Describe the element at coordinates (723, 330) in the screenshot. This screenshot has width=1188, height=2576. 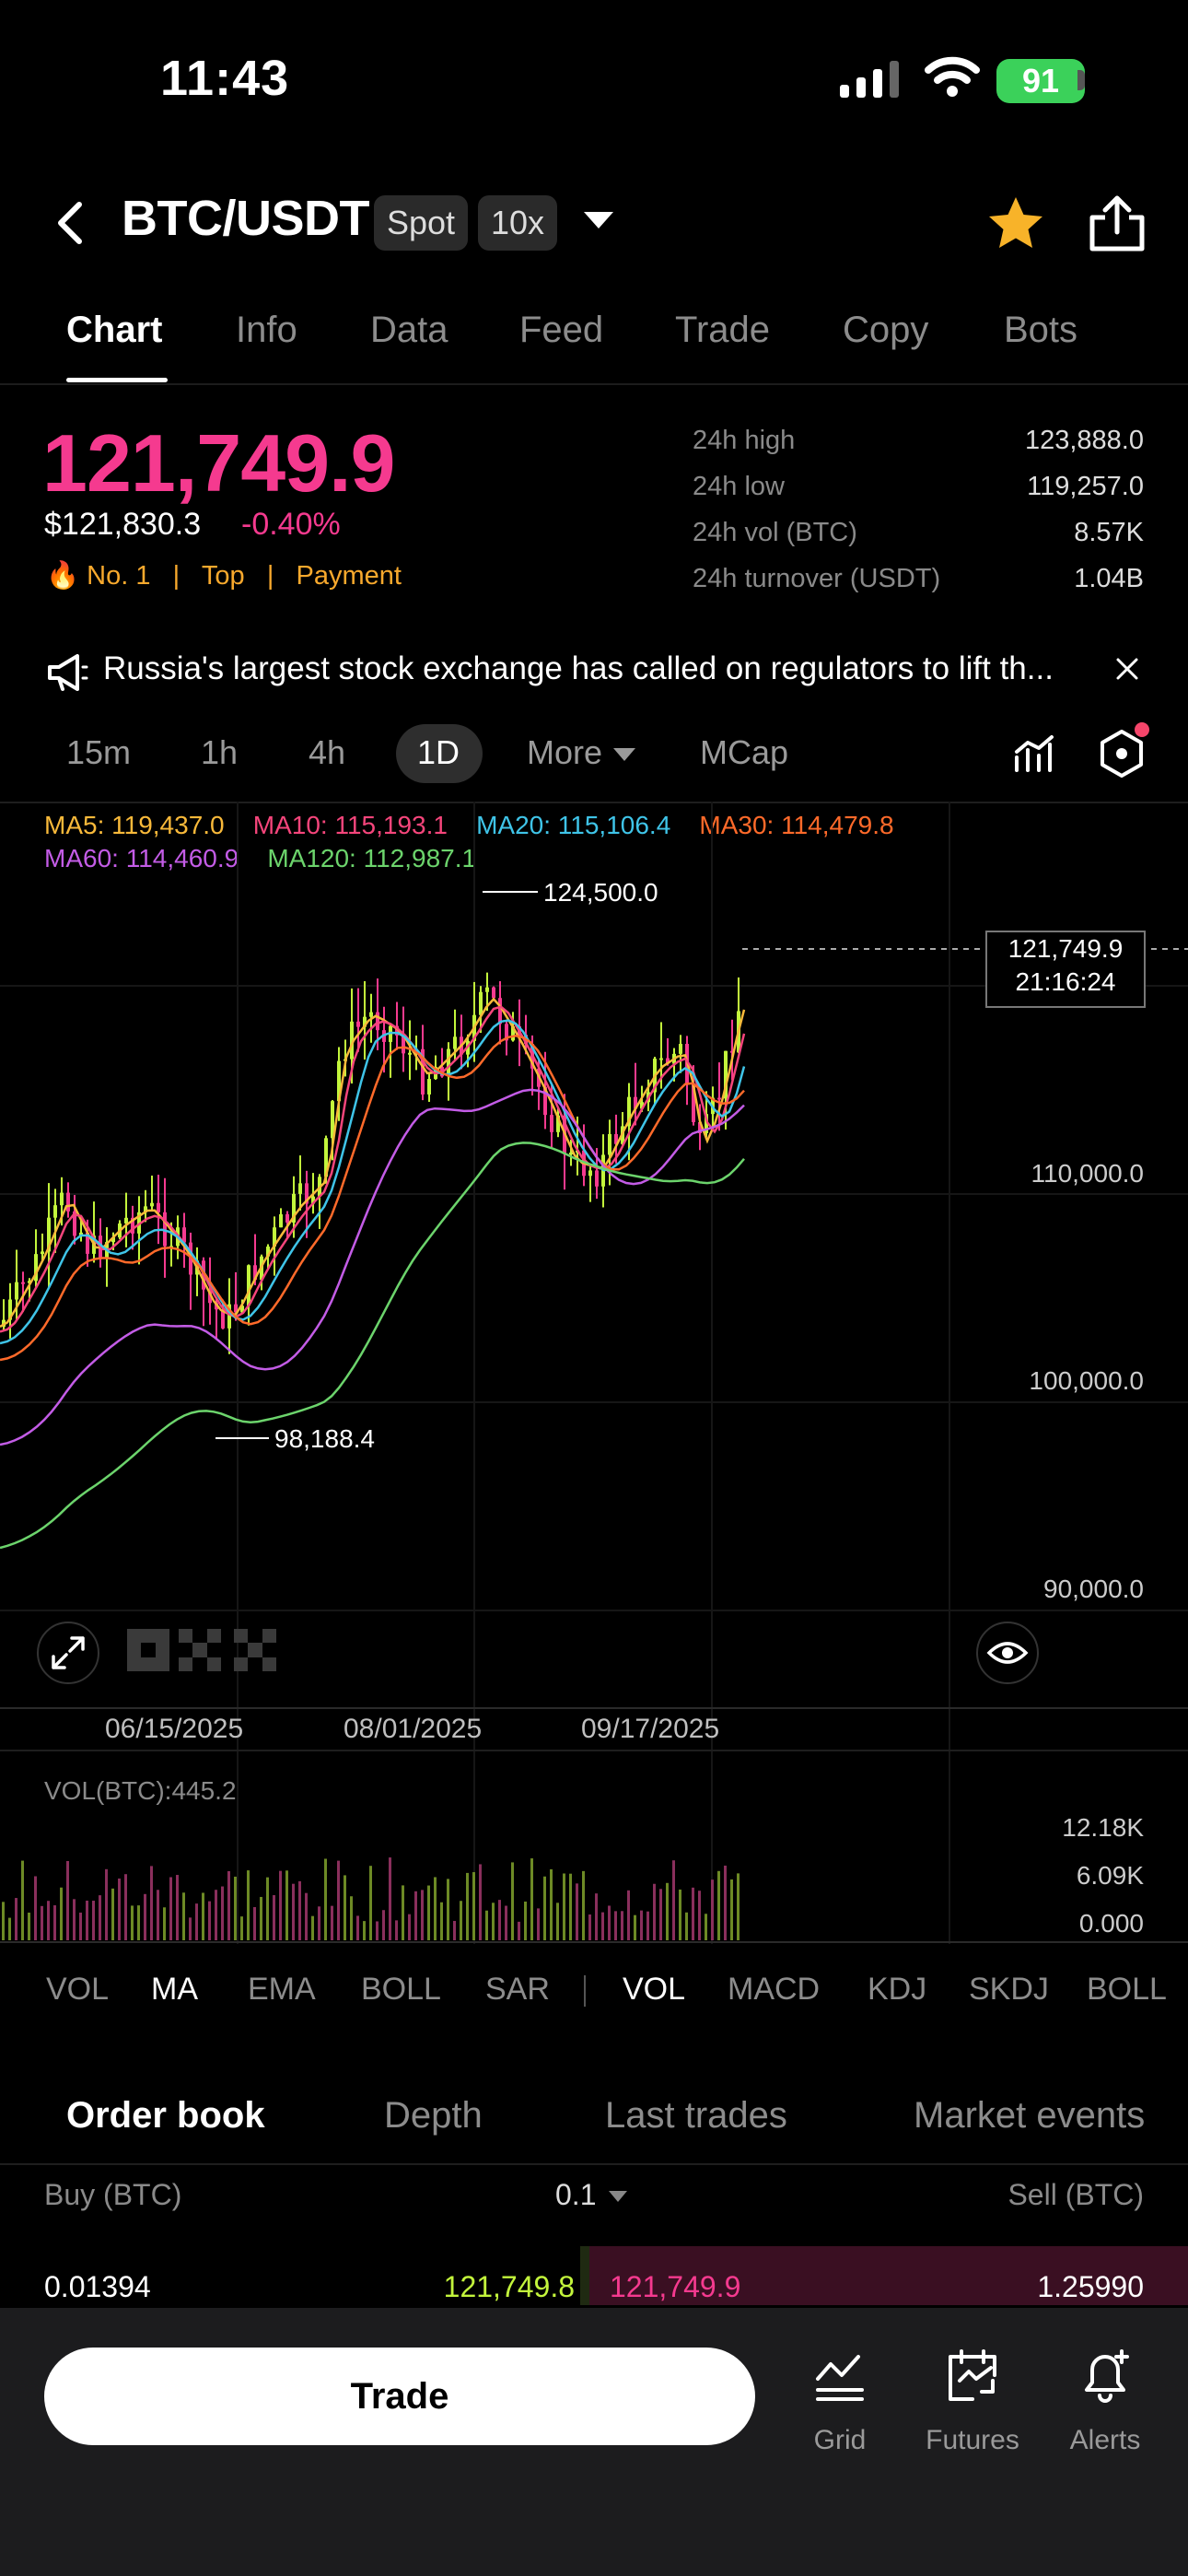
I see `tab-trade: Trade` at that location.